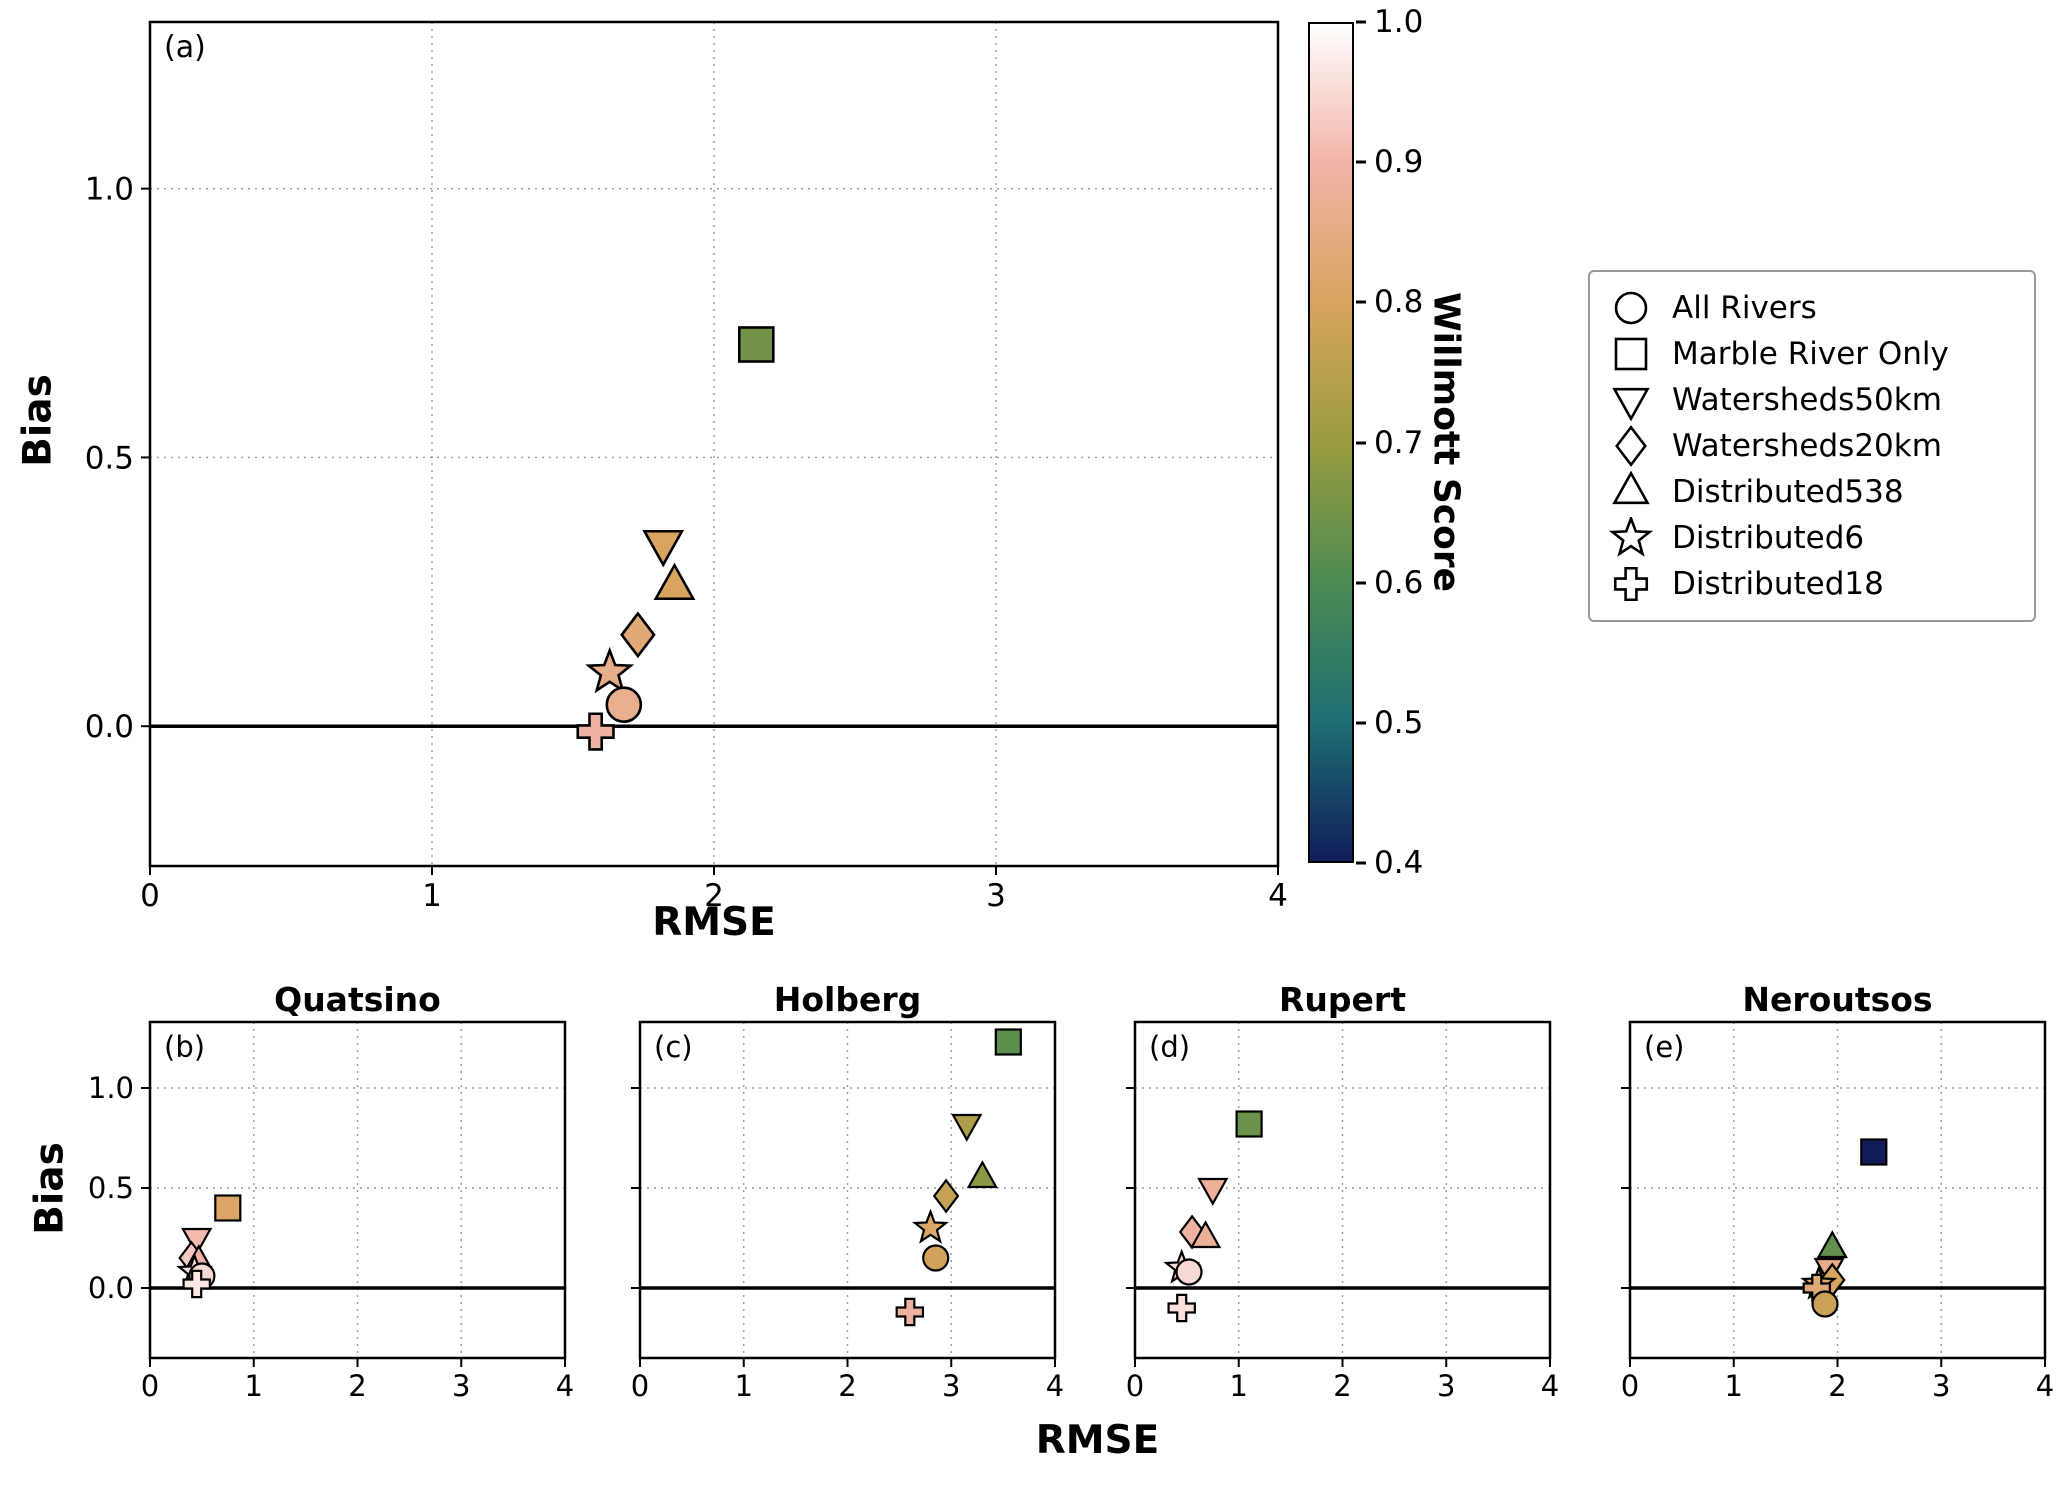 Image resolution: width=2067 pixels, height=1485 pixels. I want to click on colorbar-tick-label: 1.0, so click(1399, 22).